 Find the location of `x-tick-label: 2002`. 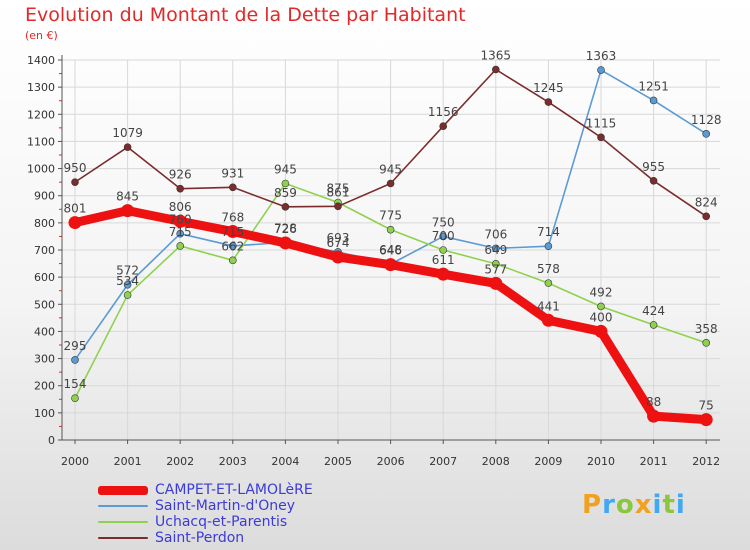

x-tick-label: 2002 is located at coordinates (180, 461).